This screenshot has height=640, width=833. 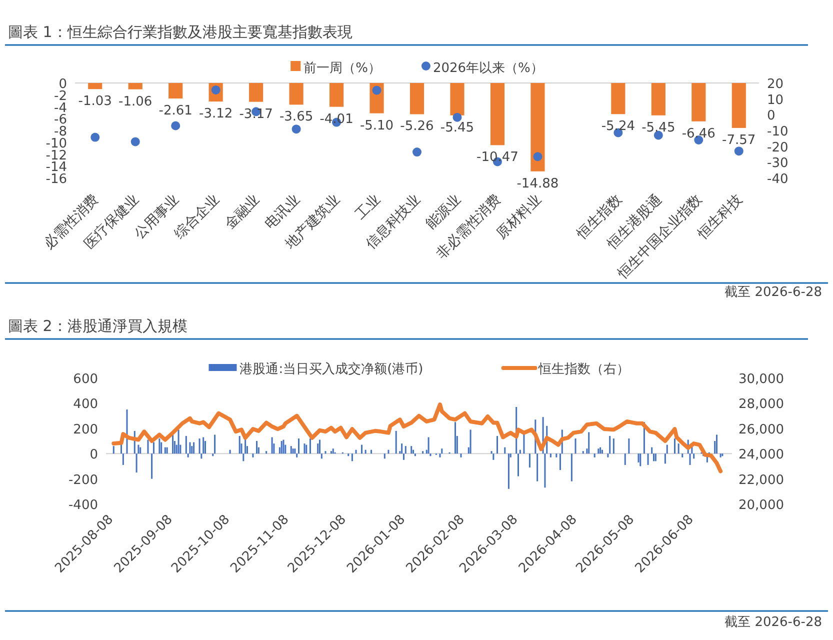 What do you see at coordinates (761, 379) in the screenshot?
I see `y2-tick-label: 30,000` at bounding box center [761, 379].